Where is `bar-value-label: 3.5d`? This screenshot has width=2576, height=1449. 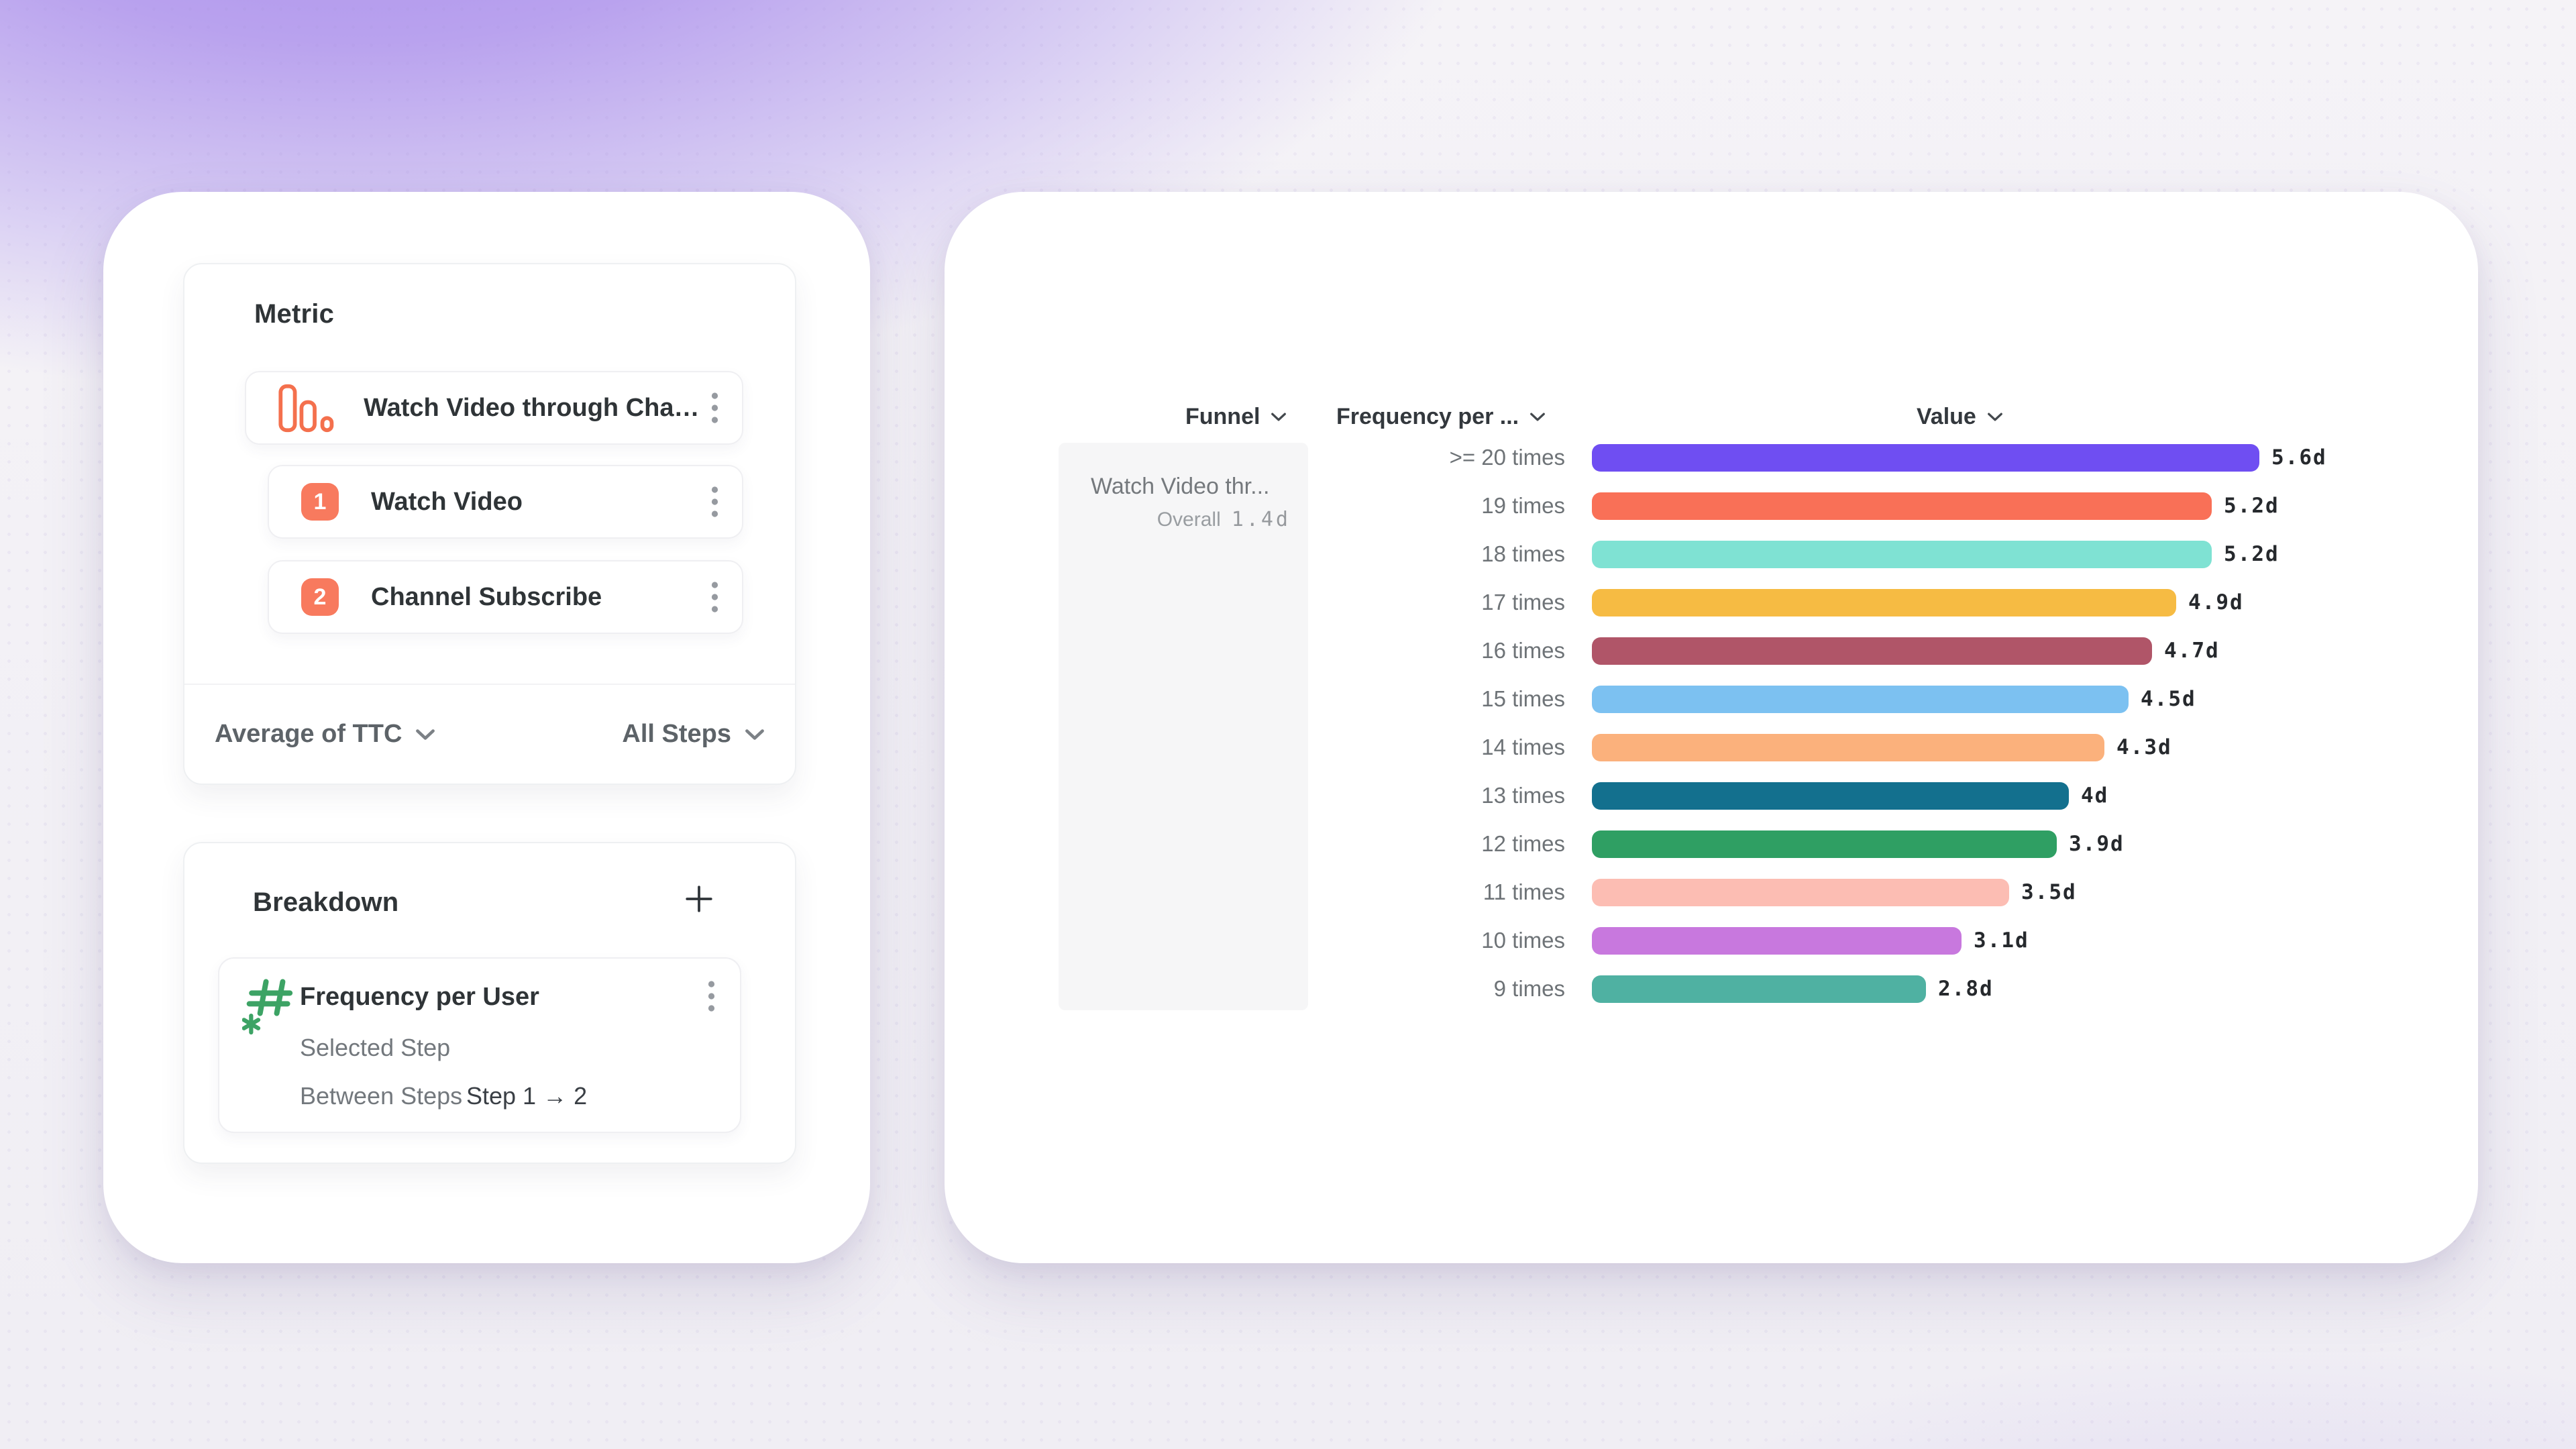 bar-value-label: 3.5d is located at coordinates (2049, 892).